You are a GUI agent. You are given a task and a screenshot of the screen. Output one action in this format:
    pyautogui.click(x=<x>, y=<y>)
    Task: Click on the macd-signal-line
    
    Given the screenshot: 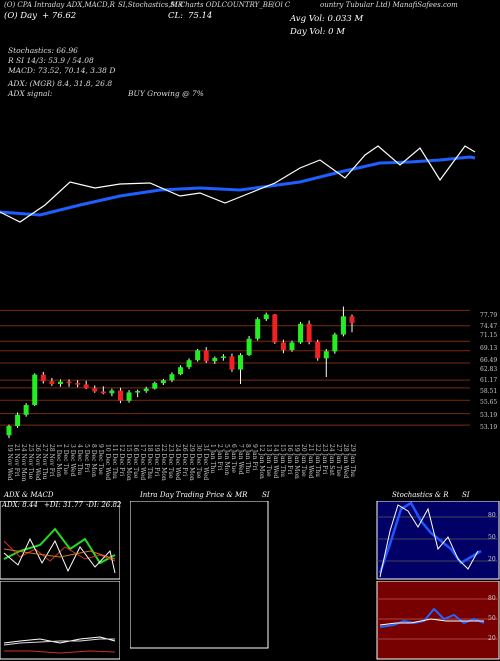 What is the action you would take?
    pyautogui.click(x=59, y=642)
    